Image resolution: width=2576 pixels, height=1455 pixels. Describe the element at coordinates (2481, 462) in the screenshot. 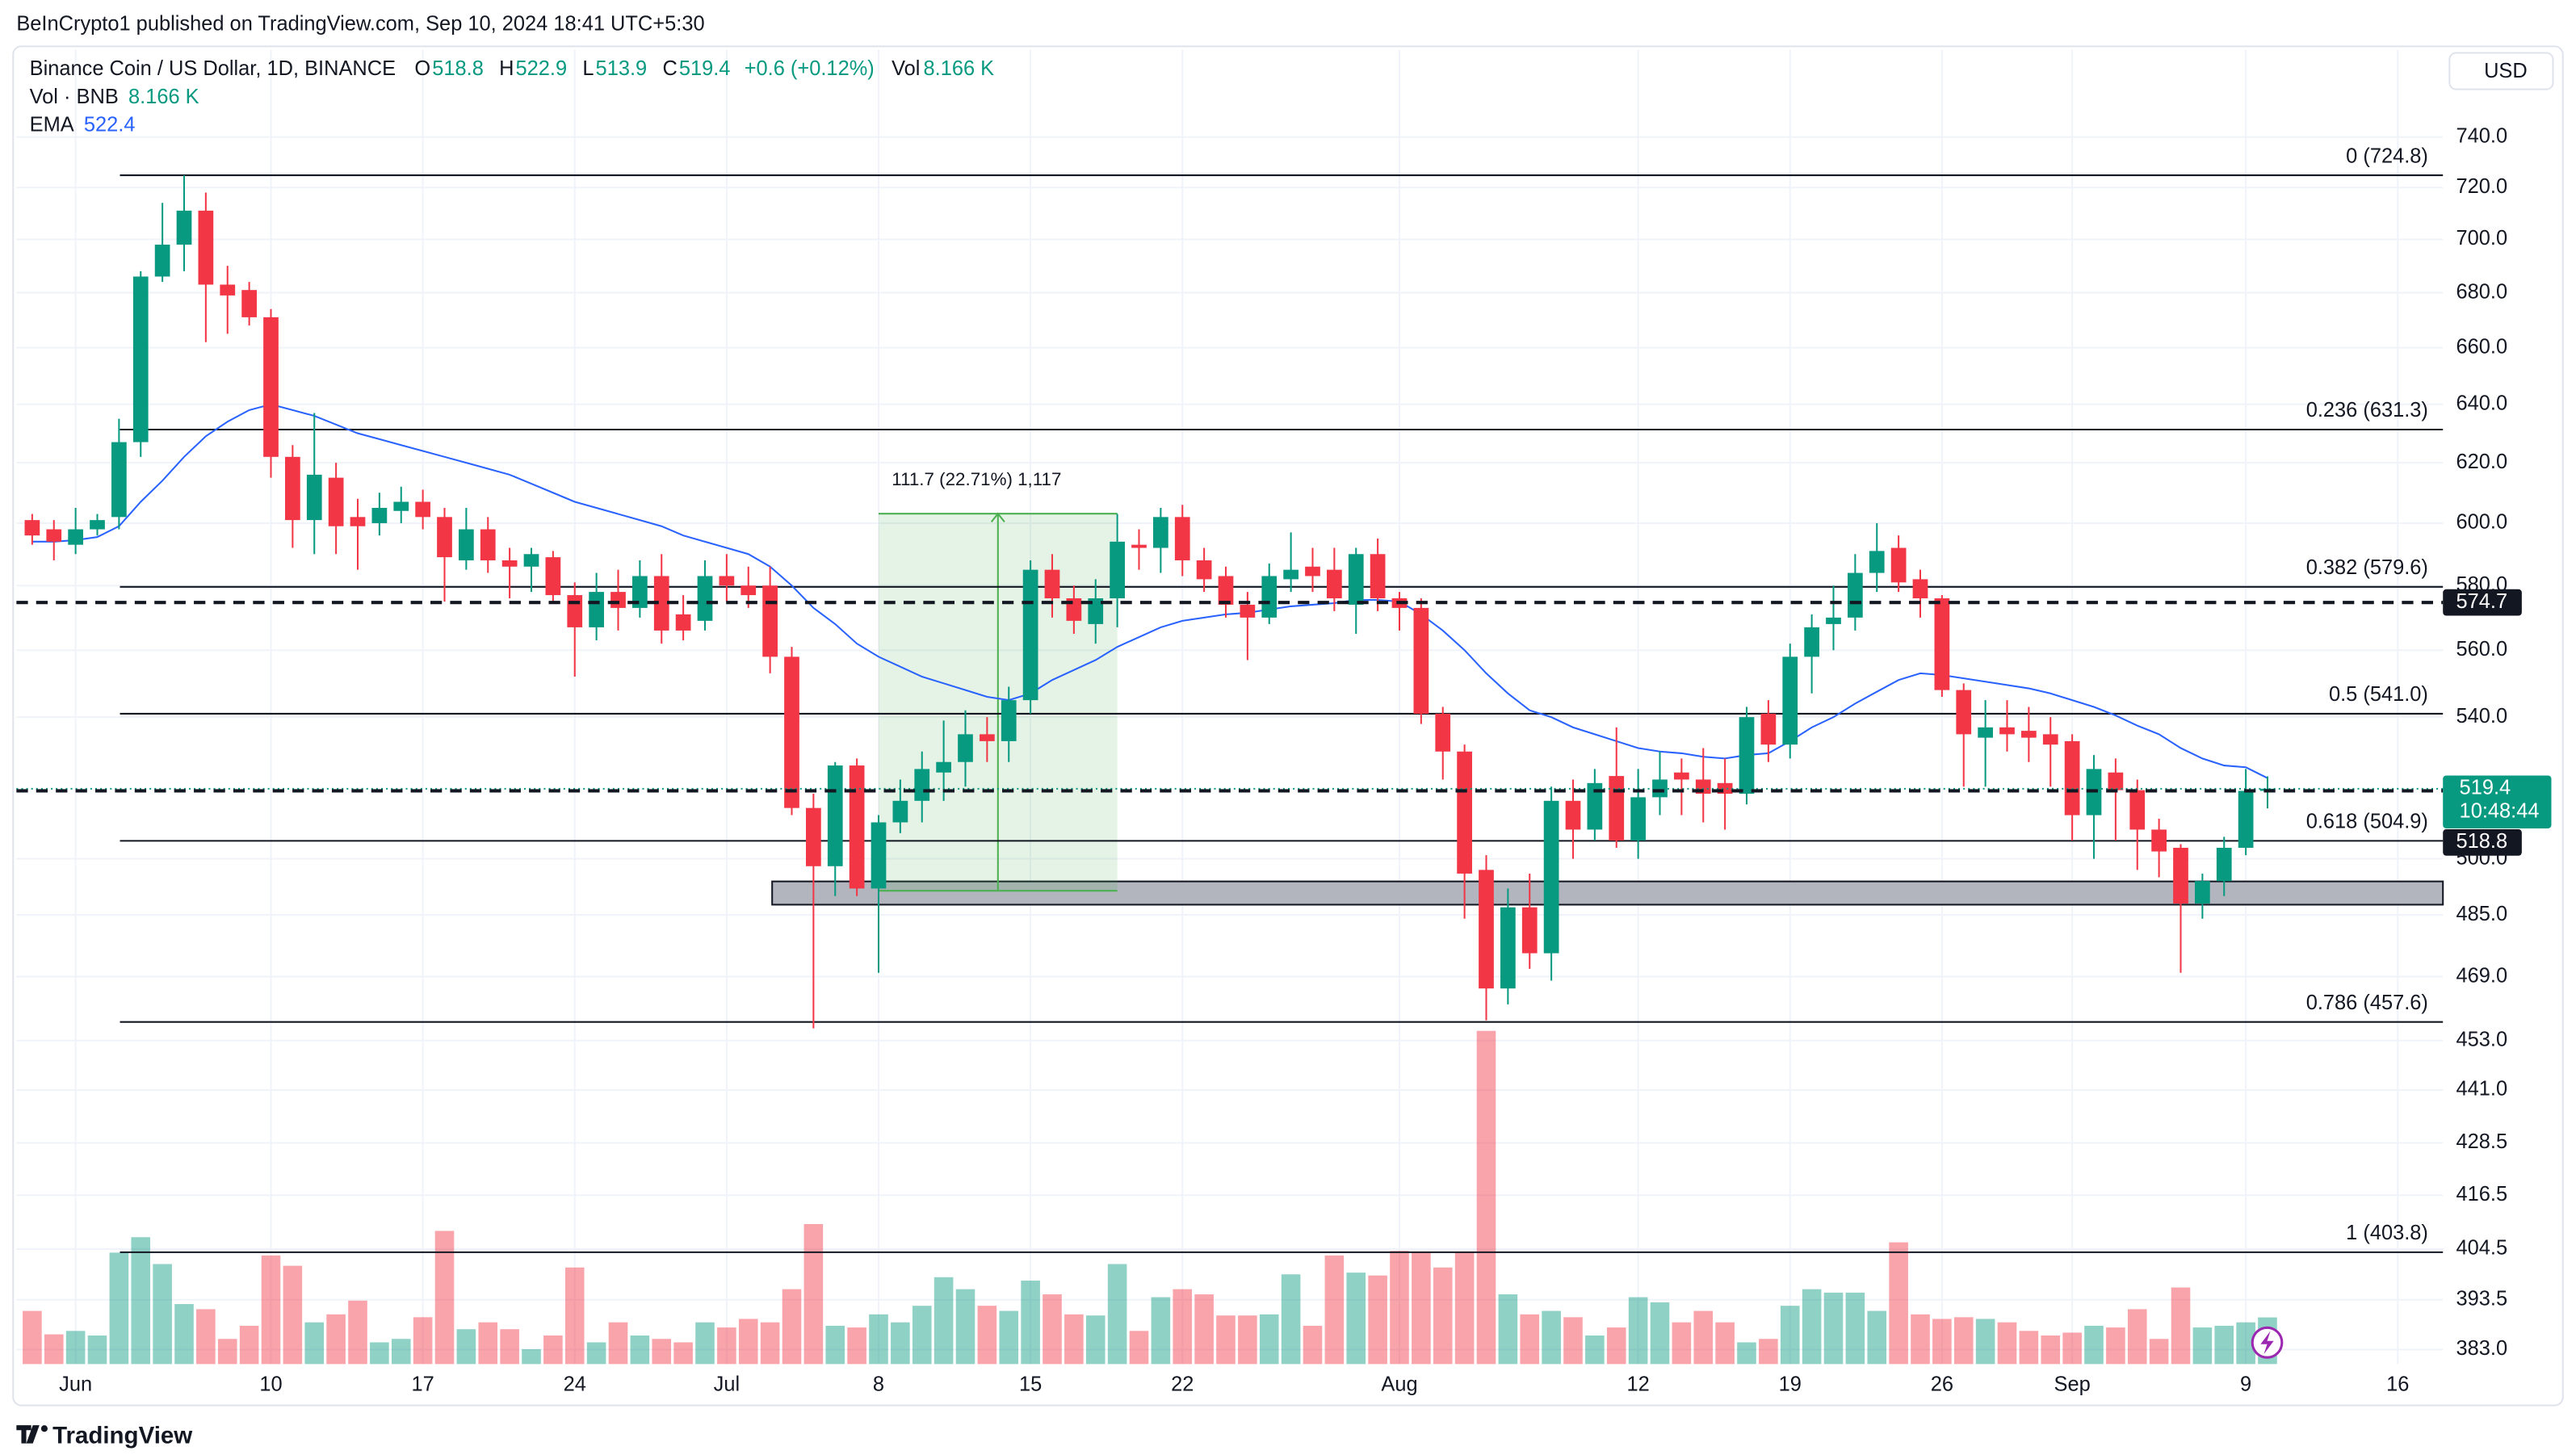

I see `y-tick-label: 620.0` at that location.